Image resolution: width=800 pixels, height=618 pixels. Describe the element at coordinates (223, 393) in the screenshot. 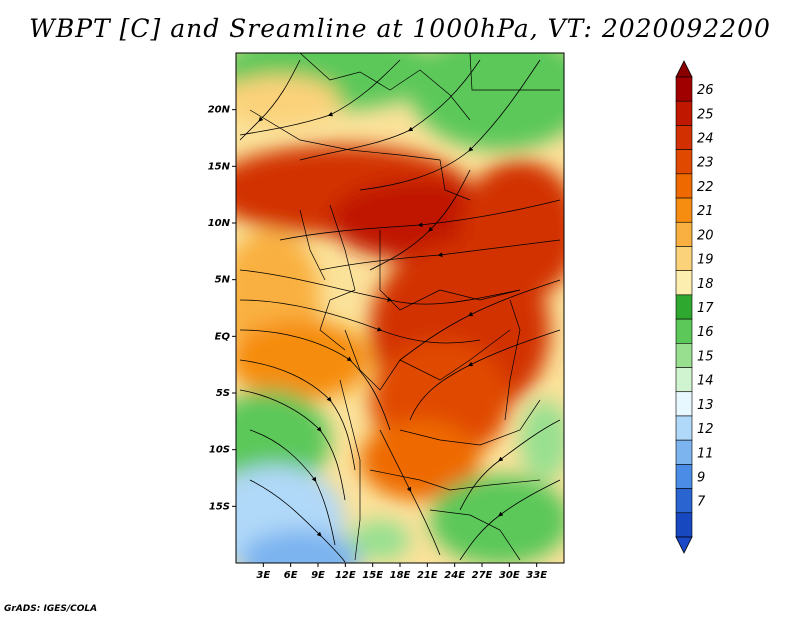

I see `lat-tick-label: 5S` at that location.